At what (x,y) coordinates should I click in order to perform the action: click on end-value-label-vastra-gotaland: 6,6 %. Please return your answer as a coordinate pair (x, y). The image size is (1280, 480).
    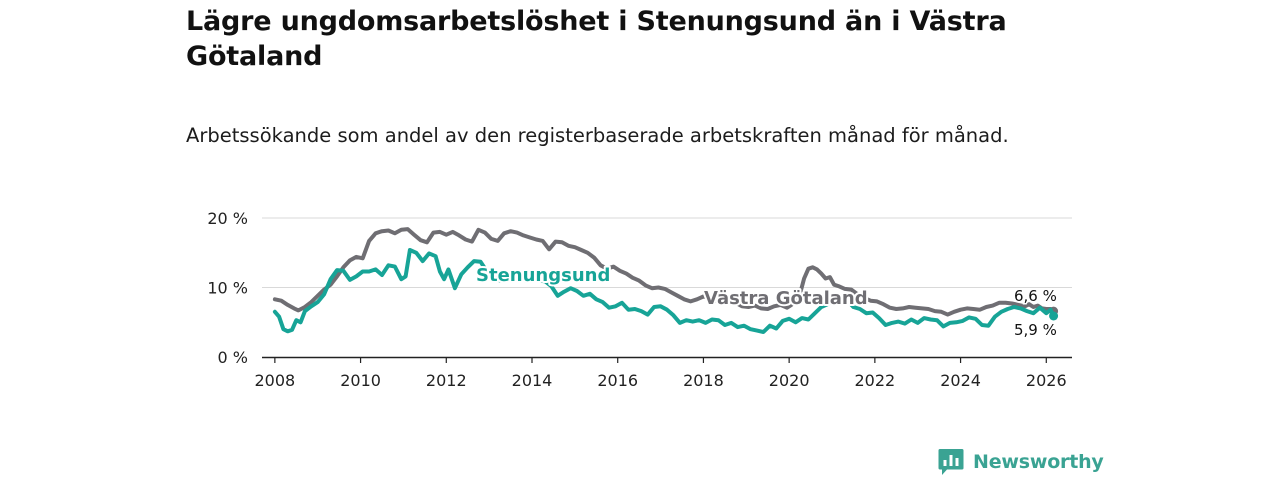
    Looking at the image, I should click on (1035, 296).